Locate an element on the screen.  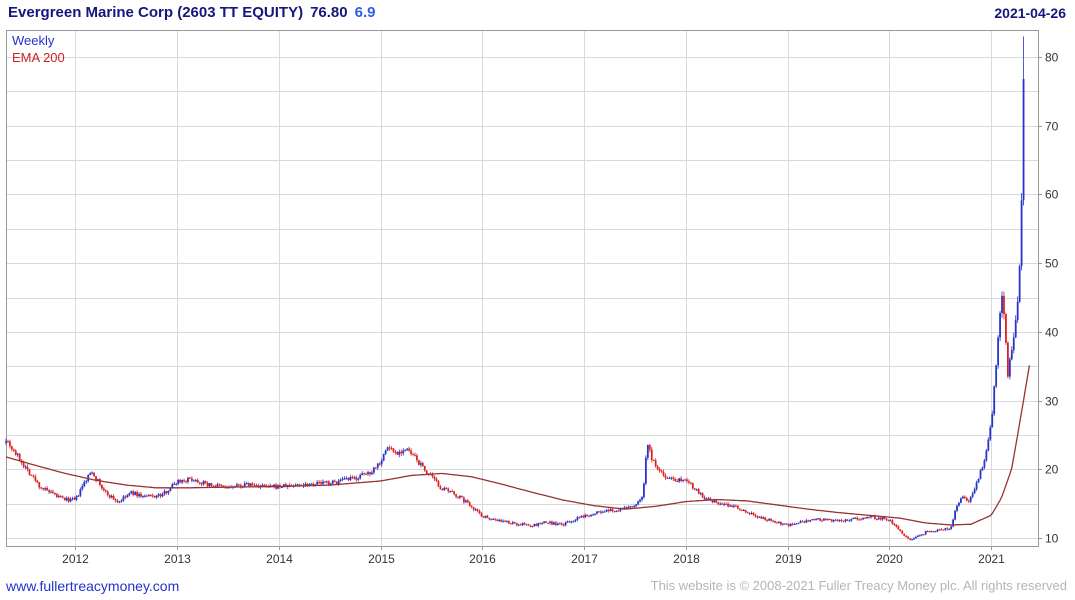
x-axis-labels: 2012 2013 2014 2015 2016 2017 2018 2019 2020 2021 is located at coordinates (533, 556).